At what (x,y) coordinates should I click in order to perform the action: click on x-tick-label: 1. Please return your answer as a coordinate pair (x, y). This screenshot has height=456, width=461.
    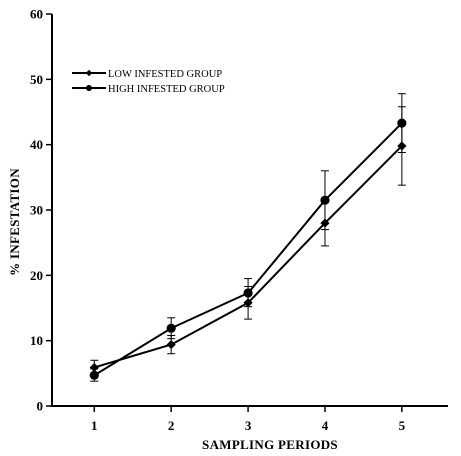
    Looking at the image, I should click on (94, 425).